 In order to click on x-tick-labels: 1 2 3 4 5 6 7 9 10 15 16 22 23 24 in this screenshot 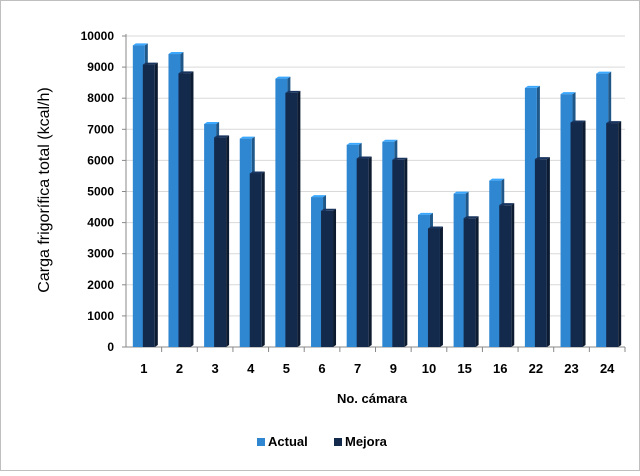, I will do `click(377, 368)`.